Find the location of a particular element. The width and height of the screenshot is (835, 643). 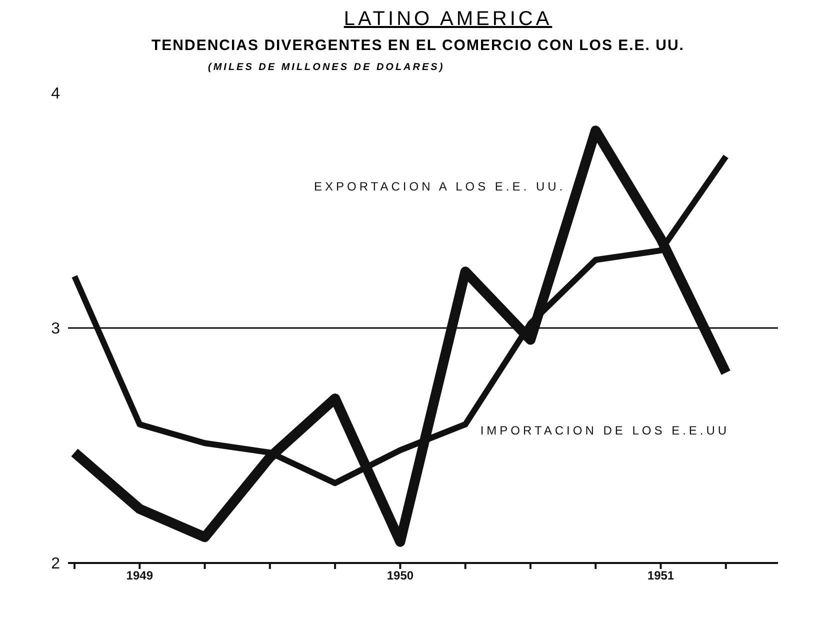

x-tick-label: 1950 is located at coordinates (400, 575).